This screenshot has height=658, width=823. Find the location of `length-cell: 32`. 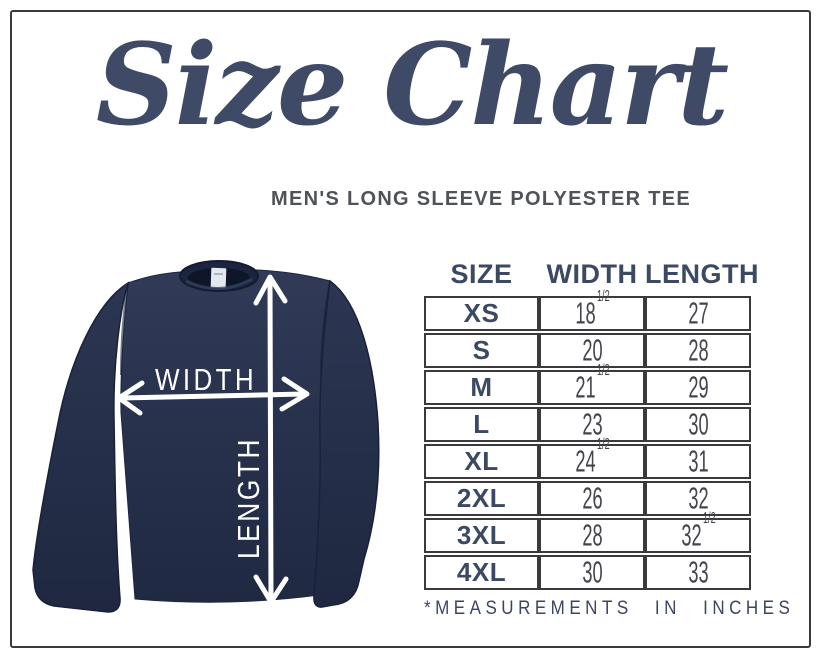

length-cell: 32 is located at coordinates (698, 498).